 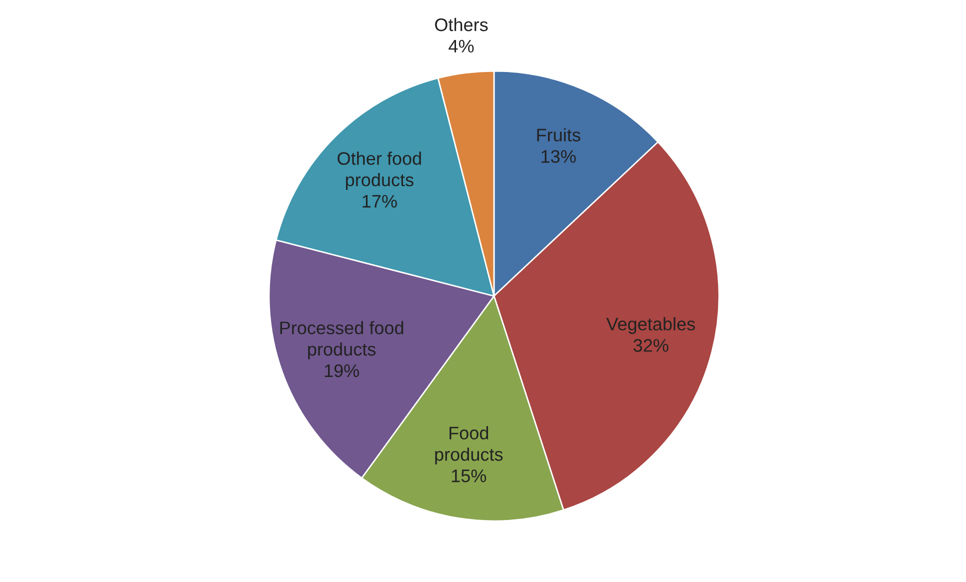 What do you see at coordinates (379, 171) in the screenshot?
I see `slice-label: Other food products` at bounding box center [379, 171].